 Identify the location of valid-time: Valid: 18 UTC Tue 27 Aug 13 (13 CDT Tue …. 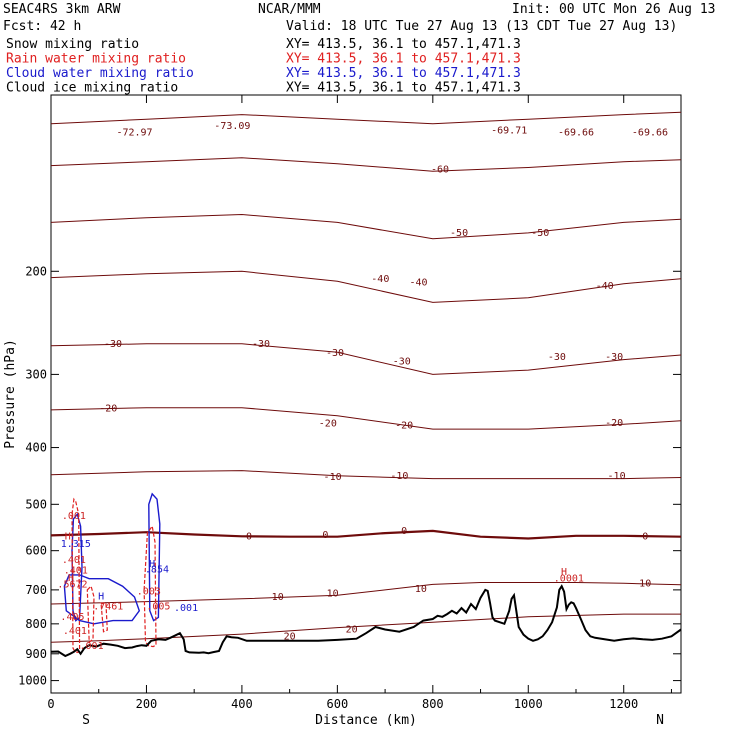
(481, 26).